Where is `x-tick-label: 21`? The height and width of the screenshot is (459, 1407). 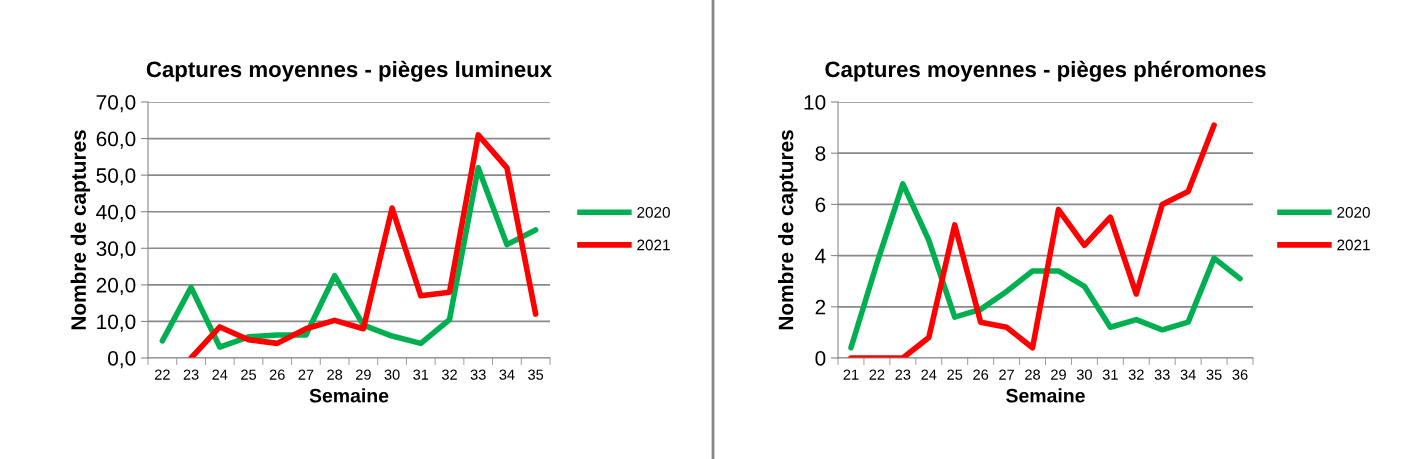
x-tick-label: 21 is located at coordinates (851, 374).